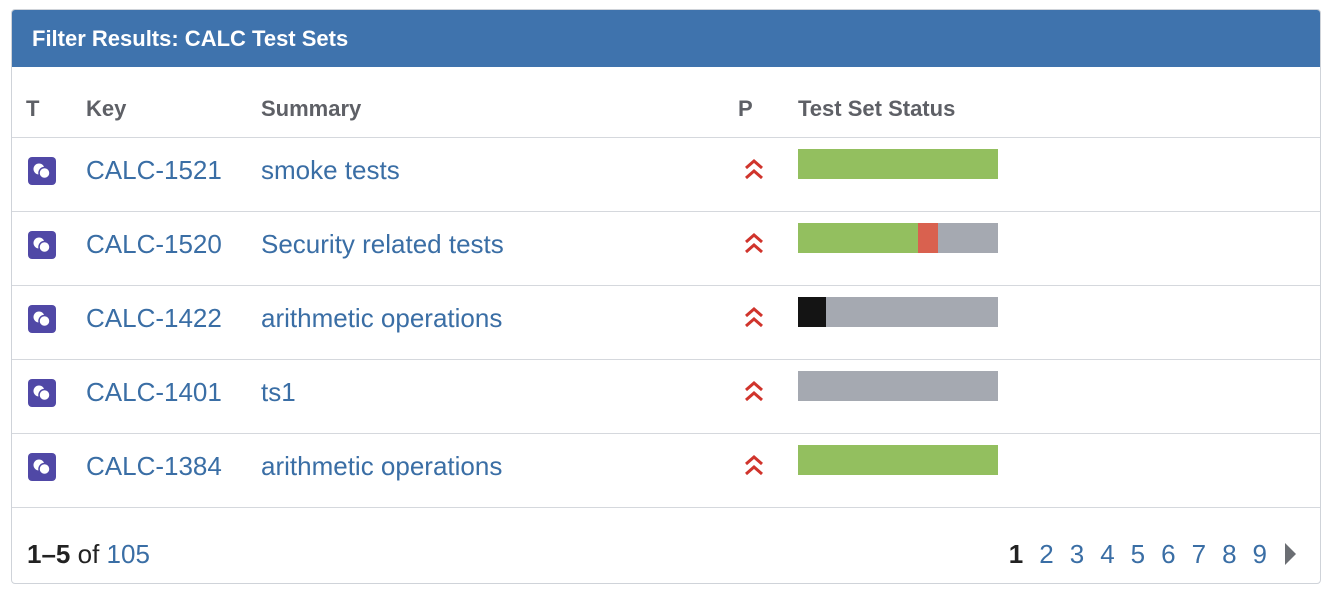  Describe the element at coordinates (666, 397) in the screenshot. I see `table-row: CALC-1401 ts1` at that location.